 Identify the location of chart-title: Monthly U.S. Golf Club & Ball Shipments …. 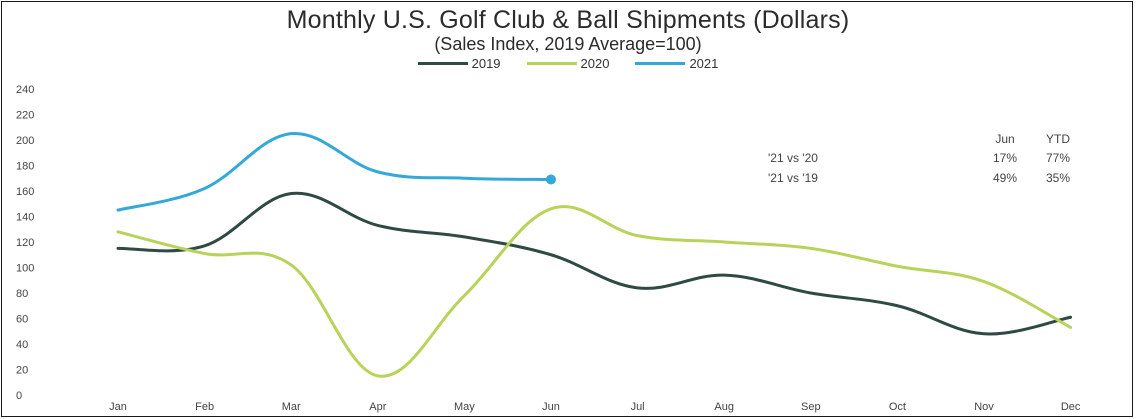
(568, 20).